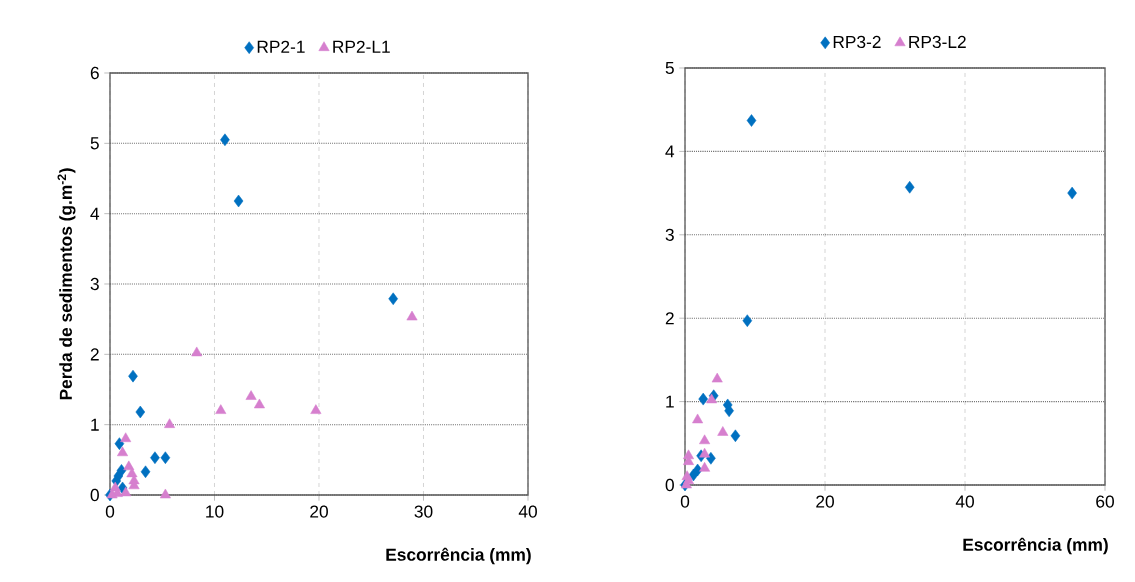 This screenshot has height=582, width=1135. Describe the element at coordinates (857, 42) in the screenshot. I see `legend-label: RP3-2` at that location.